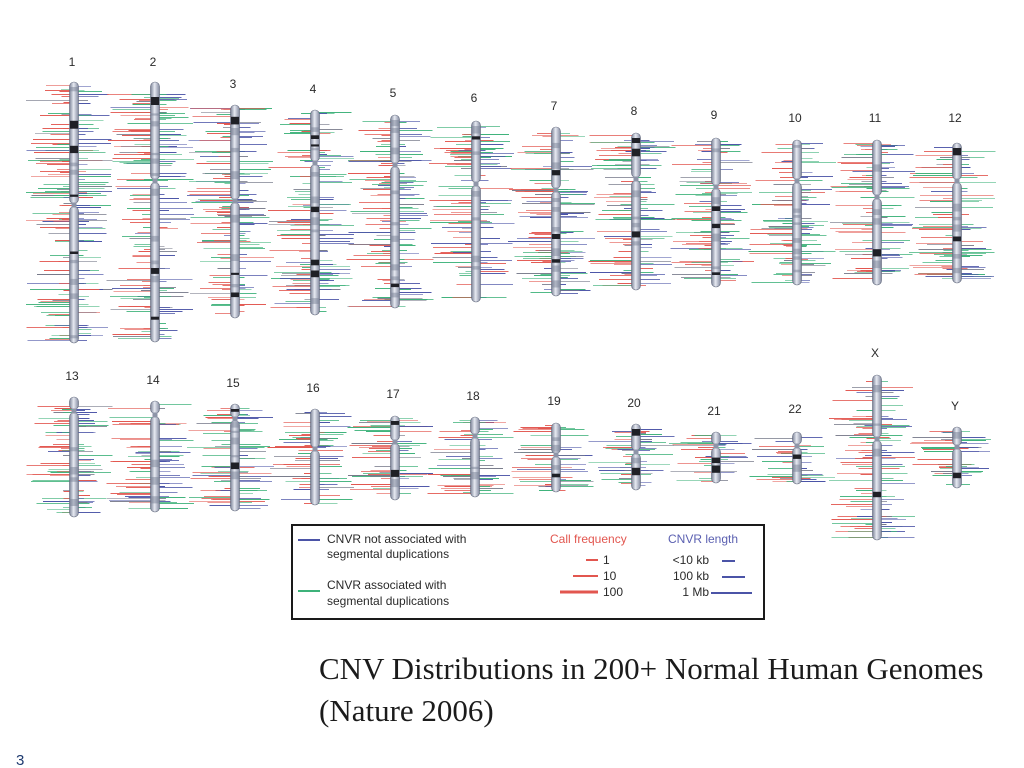 This screenshot has width=1024, height=768. I want to click on chromosome-label: 11, so click(875, 118).